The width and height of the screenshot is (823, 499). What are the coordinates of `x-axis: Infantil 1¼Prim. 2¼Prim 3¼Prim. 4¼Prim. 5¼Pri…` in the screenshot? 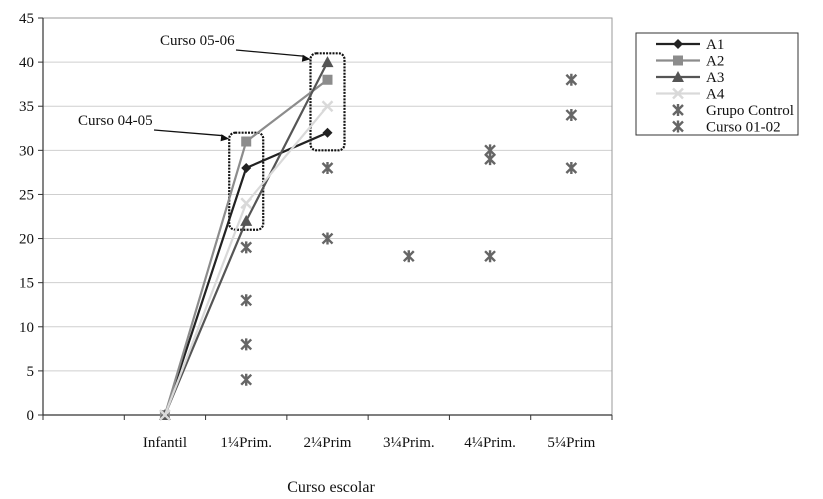 It's located at (327, 432).